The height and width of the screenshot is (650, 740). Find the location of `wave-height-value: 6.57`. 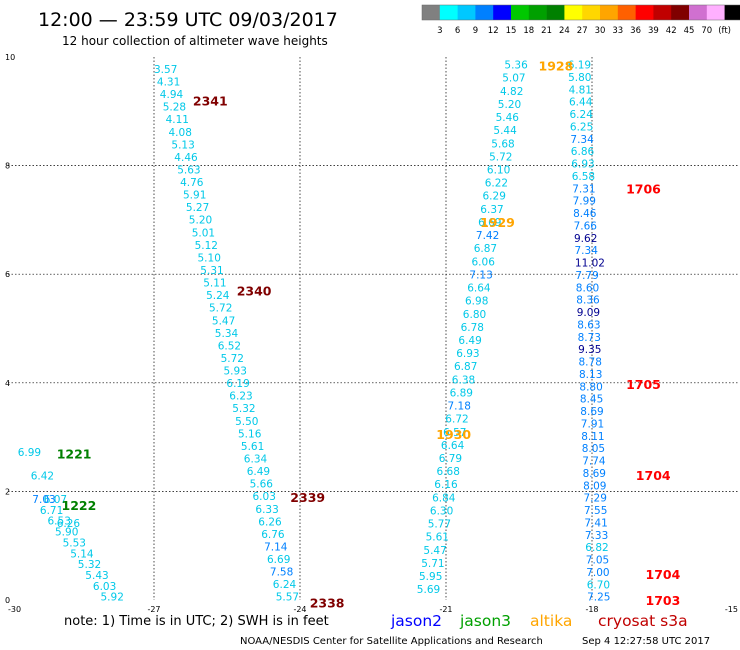

wave-height-value: 6.57 is located at coordinates (454, 433).